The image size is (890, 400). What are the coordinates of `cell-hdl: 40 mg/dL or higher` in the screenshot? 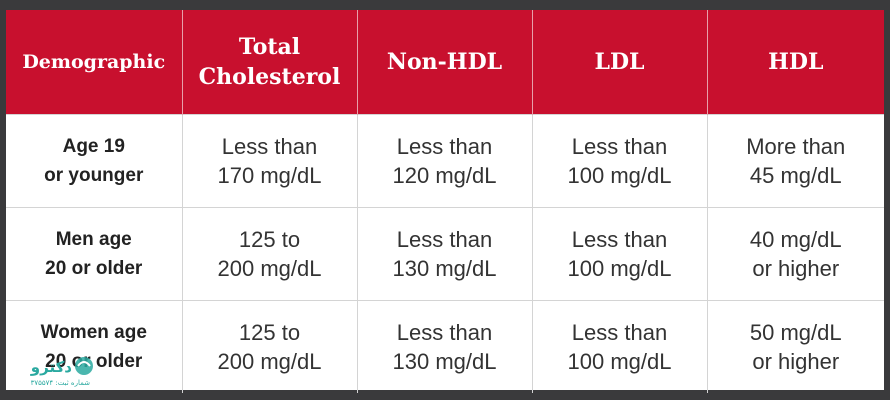 It's located at (795, 254).